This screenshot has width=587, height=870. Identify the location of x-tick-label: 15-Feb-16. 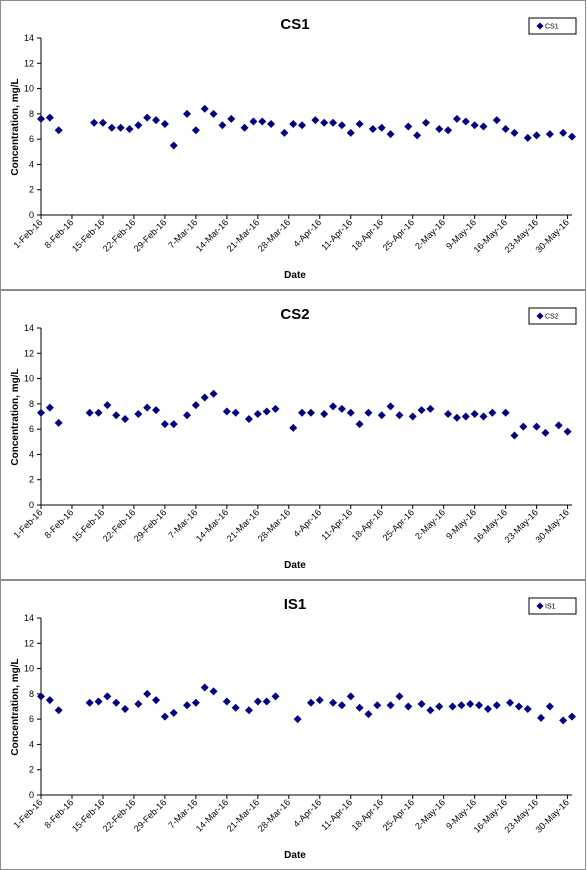
(88, 815).